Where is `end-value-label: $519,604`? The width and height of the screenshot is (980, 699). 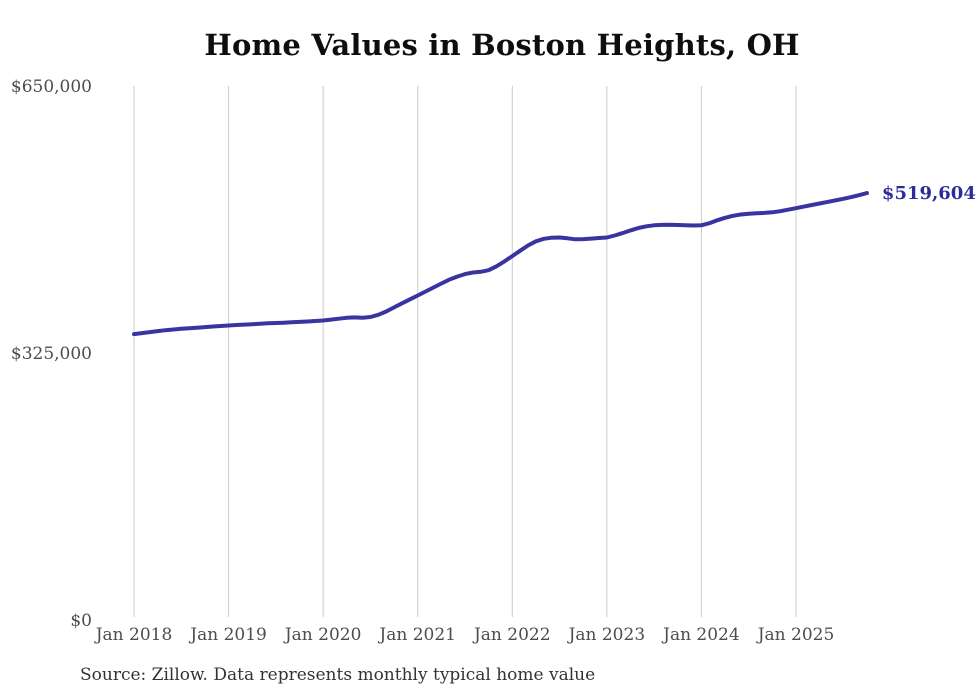
end-value-label: $519,604 is located at coordinates (929, 193).